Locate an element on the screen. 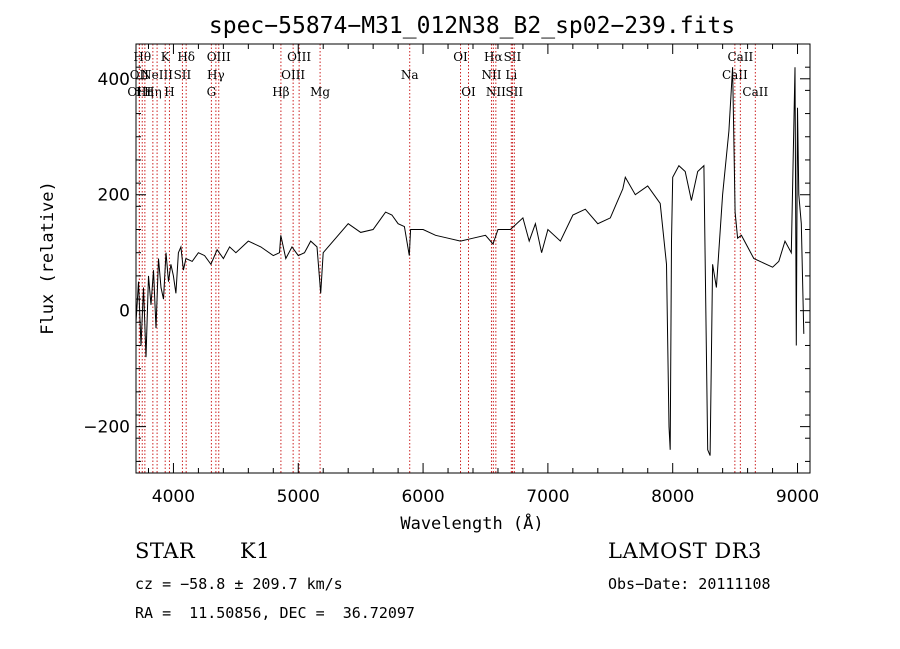 The height and width of the screenshot is (649, 900). y-axis-label: Flux (relative) is located at coordinates (48, 258).